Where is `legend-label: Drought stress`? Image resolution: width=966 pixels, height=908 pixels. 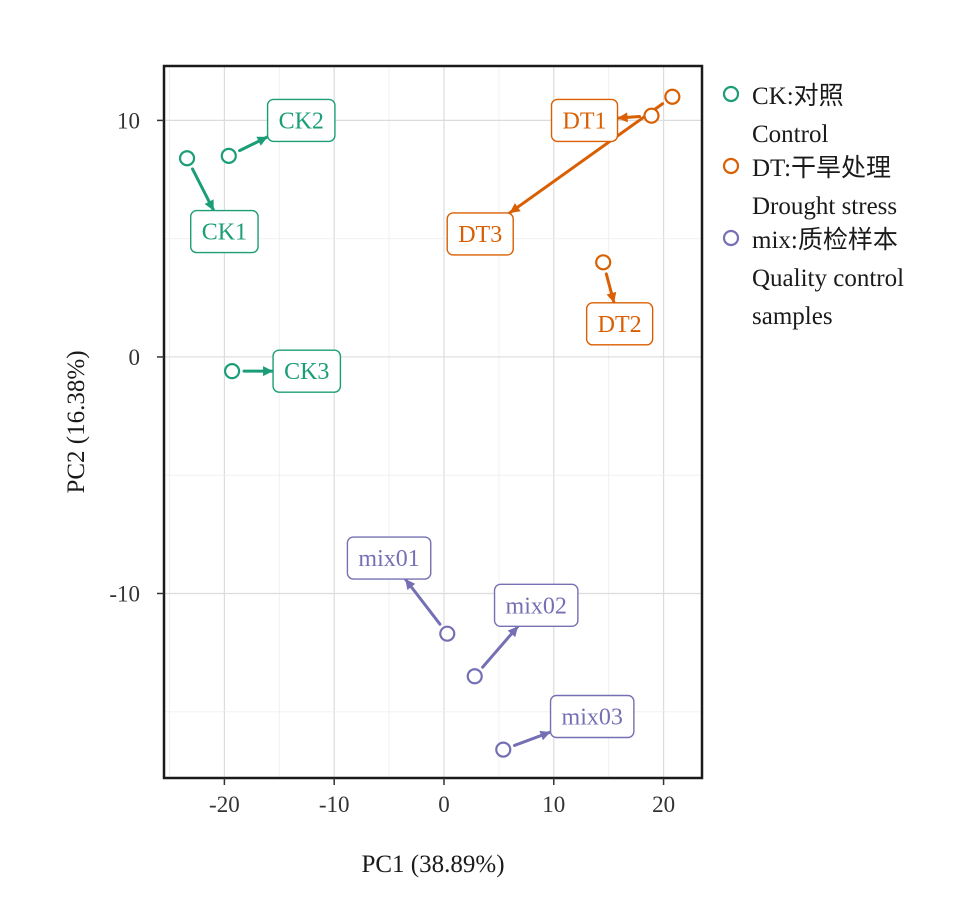 legend-label: Drought stress is located at coordinates (824, 206).